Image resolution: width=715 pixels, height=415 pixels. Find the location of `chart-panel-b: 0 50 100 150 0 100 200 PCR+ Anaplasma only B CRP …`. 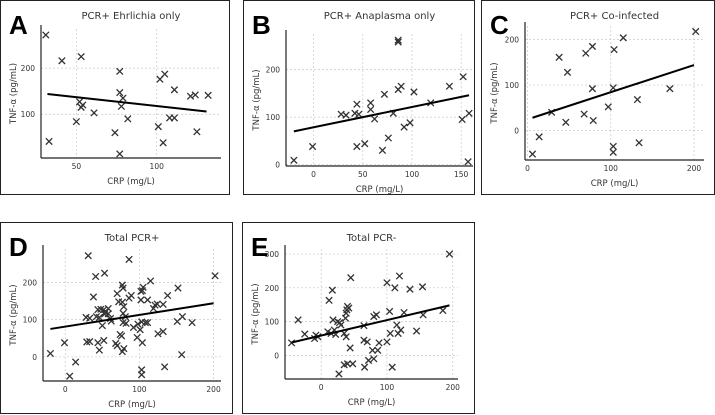

chart-panel-b: 0 50 100 150 0 100 200 PCR+ Anaplasma only B CRP … is located at coordinates (362, 102).